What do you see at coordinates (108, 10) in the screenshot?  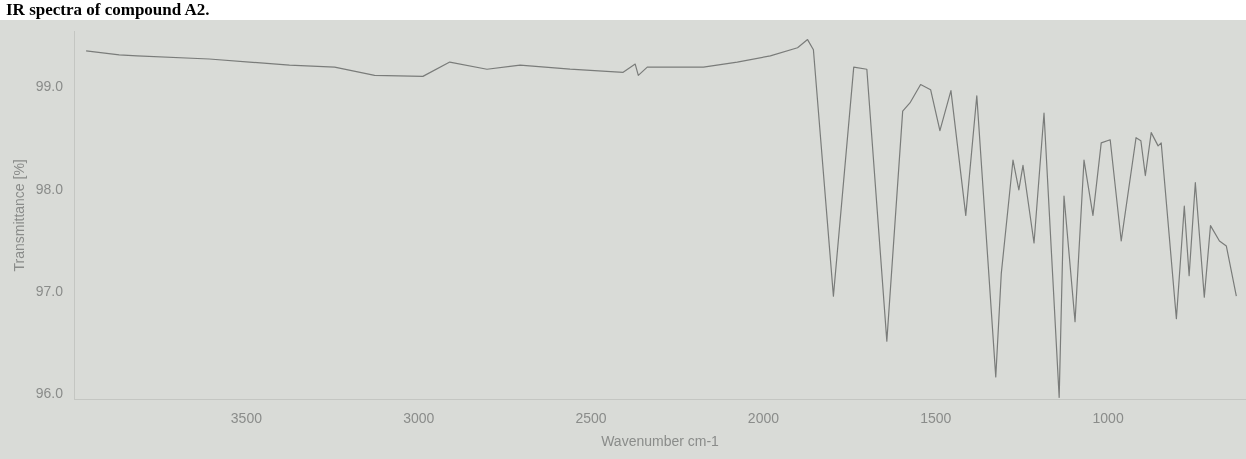 I see `chart-title: IR spectra of compound A2.` at bounding box center [108, 10].